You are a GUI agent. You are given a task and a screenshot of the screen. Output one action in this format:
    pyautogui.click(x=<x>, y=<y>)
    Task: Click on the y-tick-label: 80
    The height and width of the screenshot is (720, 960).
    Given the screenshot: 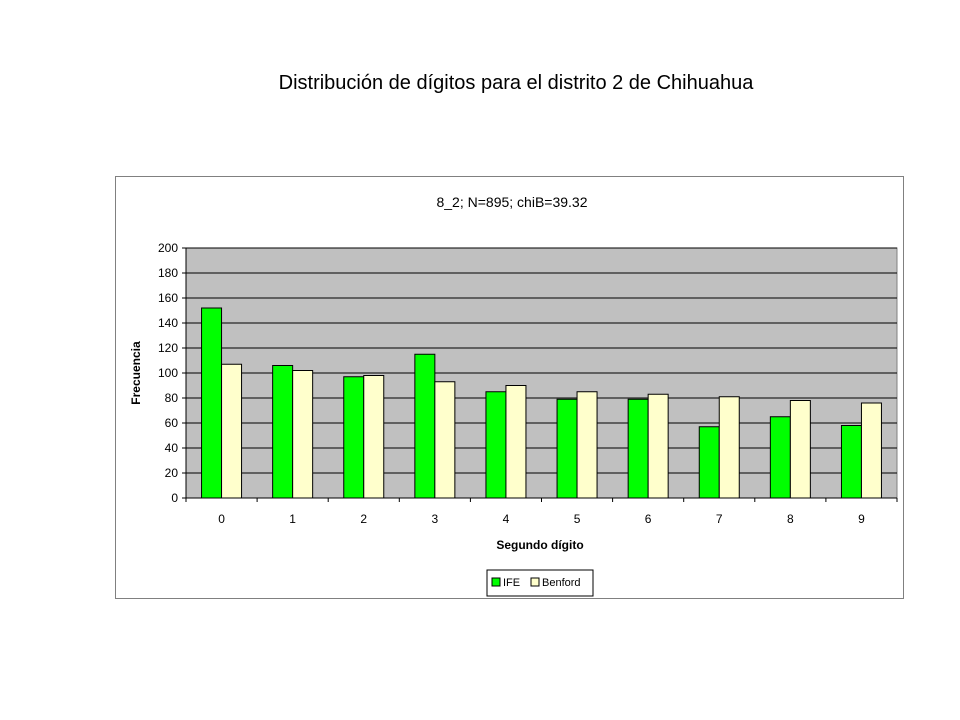 What is the action you would take?
    pyautogui.click(x=172, y=398)
    